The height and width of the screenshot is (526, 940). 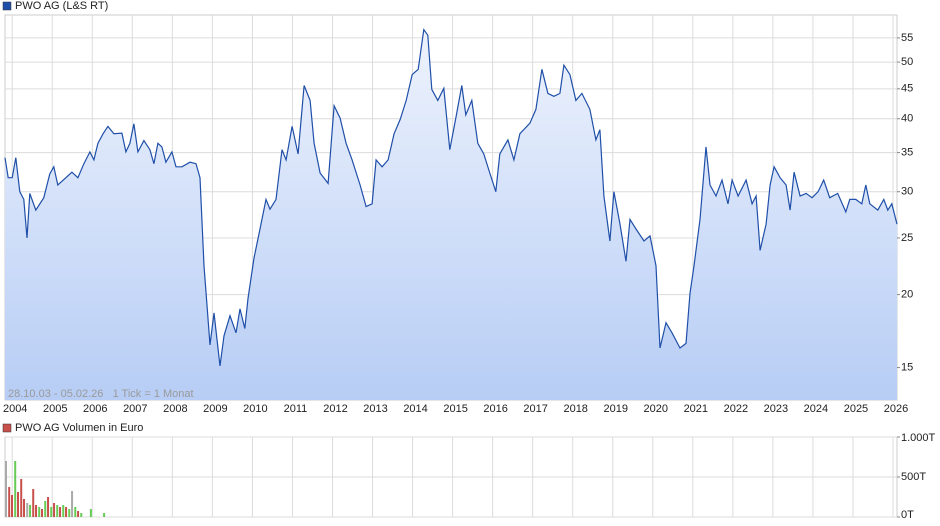 What do you see at coordinates (918, 438) in the screenshot?
I see `y-tick-label: 1.000T` at bounding box center [918, 438].